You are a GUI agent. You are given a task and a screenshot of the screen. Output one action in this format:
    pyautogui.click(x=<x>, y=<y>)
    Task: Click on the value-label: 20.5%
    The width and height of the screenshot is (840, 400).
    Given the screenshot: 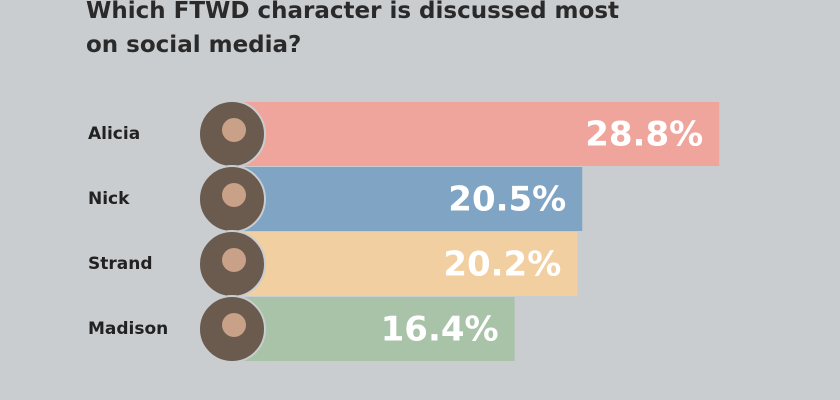 What is the action you would take?
    pyautogui.click(x=507, y=200)
    